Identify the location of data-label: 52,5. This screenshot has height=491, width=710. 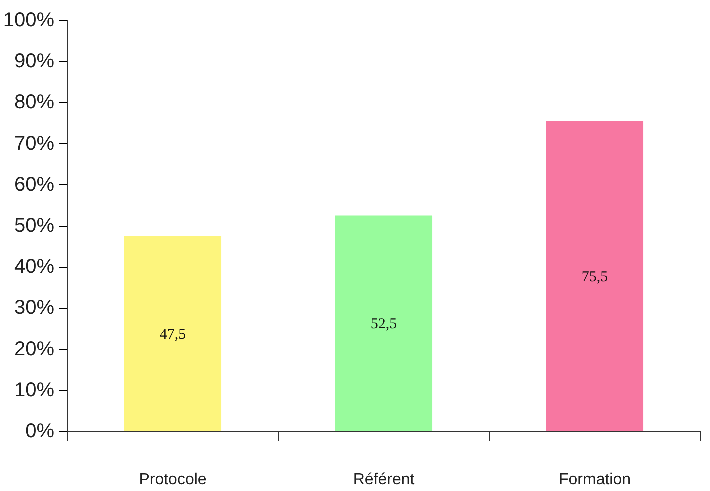
(384, 324).